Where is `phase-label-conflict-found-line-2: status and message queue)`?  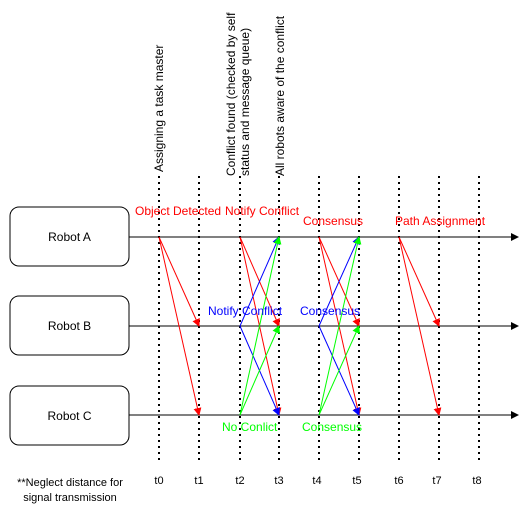
phase-label-conflict-found-line-2: status and message queue) is located at coordinates (245, 102).